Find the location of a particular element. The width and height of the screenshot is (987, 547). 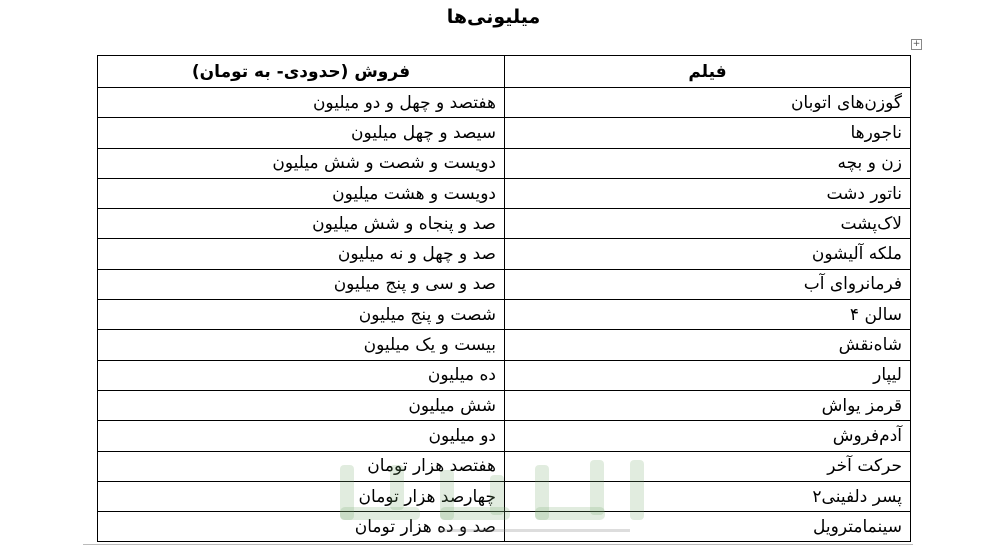

table-row: زن و بچه دویست و شصت و شش میلیون is located at coordinates (504, 163).